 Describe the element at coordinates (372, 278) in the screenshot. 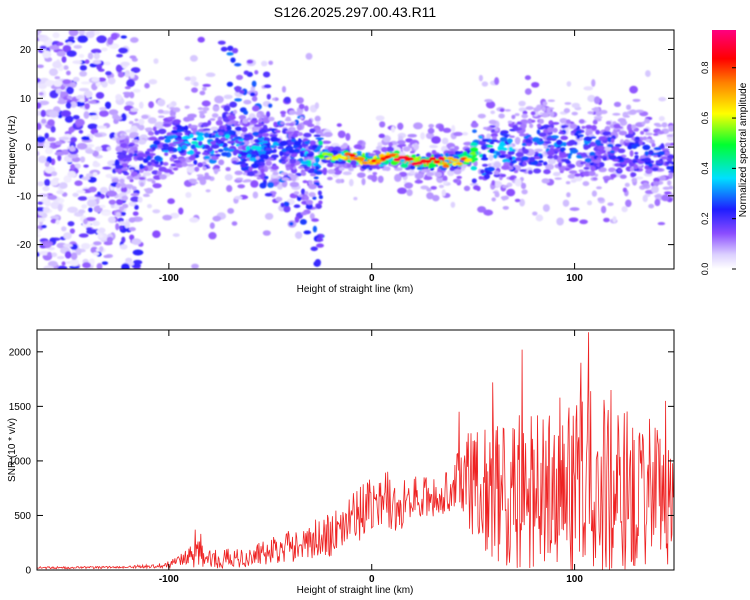

I see `x-tick-label: 0` at that location.